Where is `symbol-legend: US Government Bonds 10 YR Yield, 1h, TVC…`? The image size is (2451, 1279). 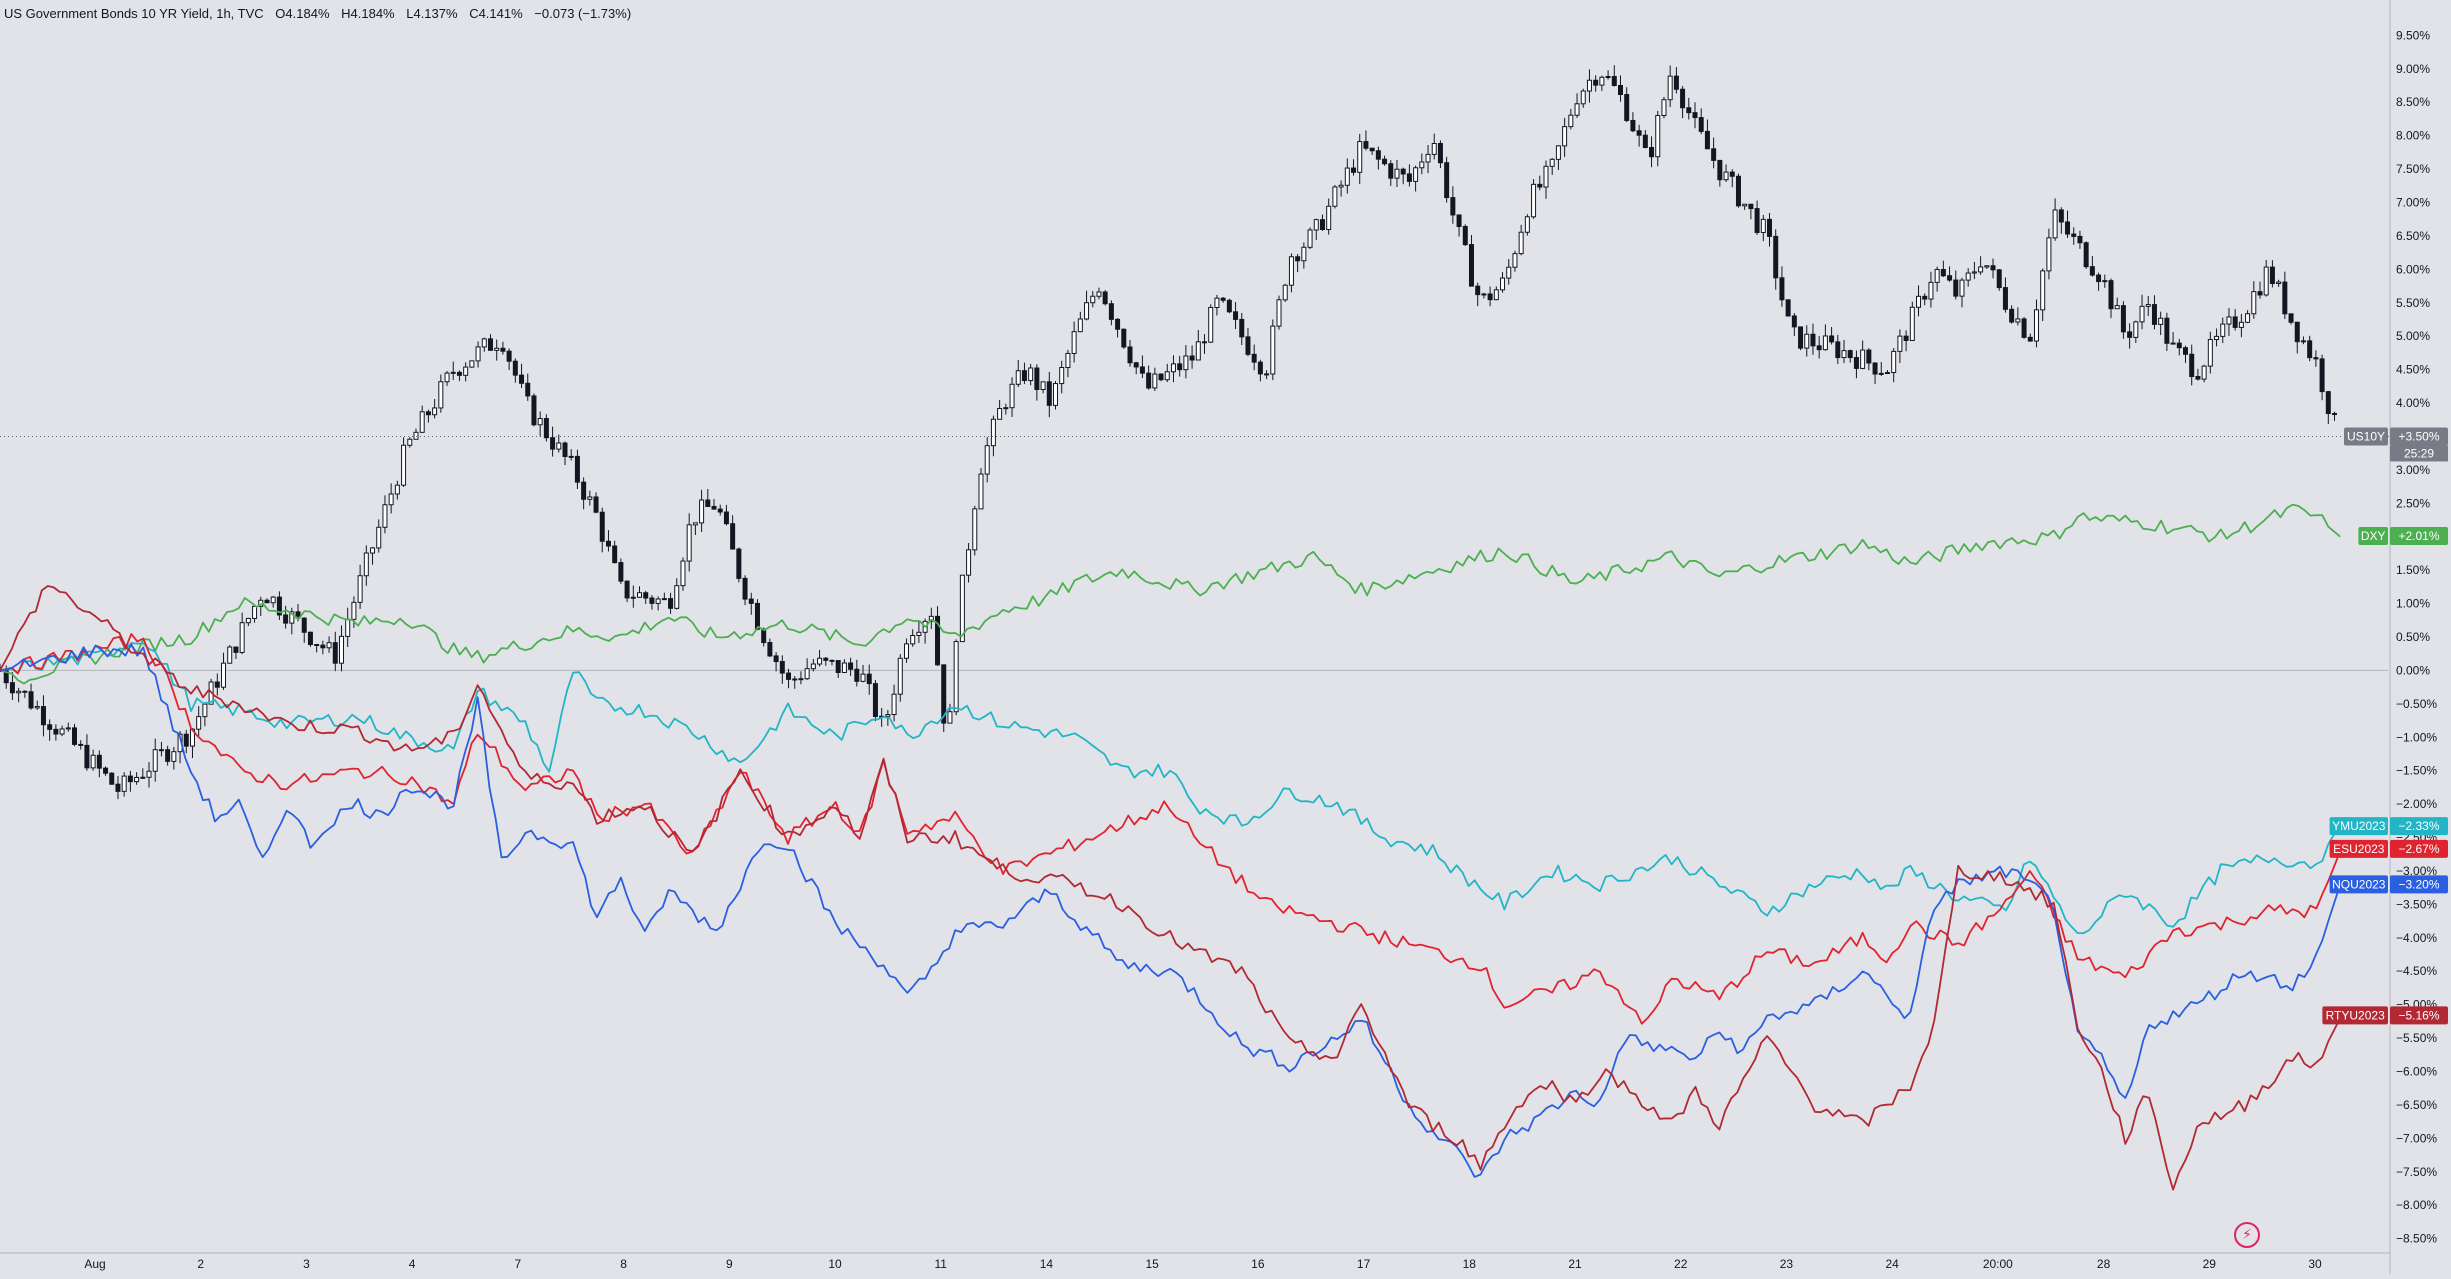
symbol-legend: US Government Bonds 10 YR Yield, 1h, TVC… is located at coordinates (321, 13).